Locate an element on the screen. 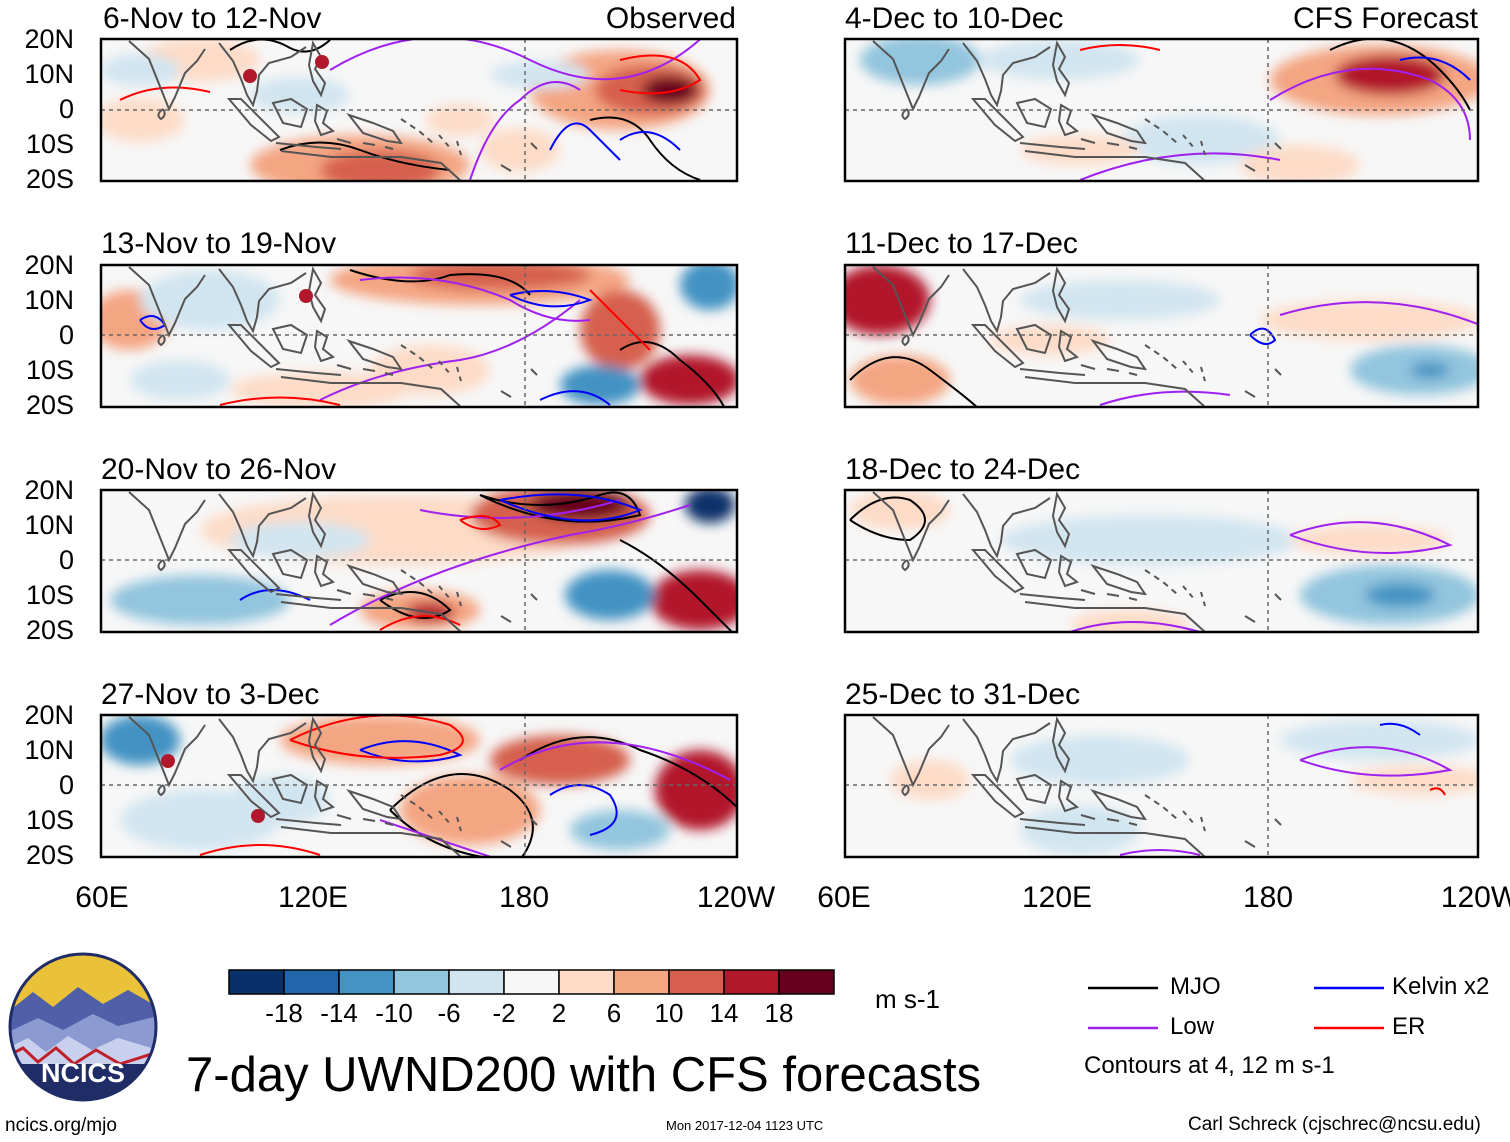  legend-label-low: Low is located at coordinates (1192, 1026).